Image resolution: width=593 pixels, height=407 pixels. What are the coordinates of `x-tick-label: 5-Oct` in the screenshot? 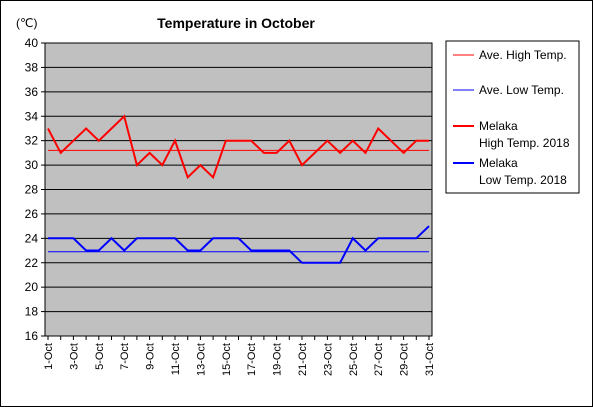 It's located at (100, 356).